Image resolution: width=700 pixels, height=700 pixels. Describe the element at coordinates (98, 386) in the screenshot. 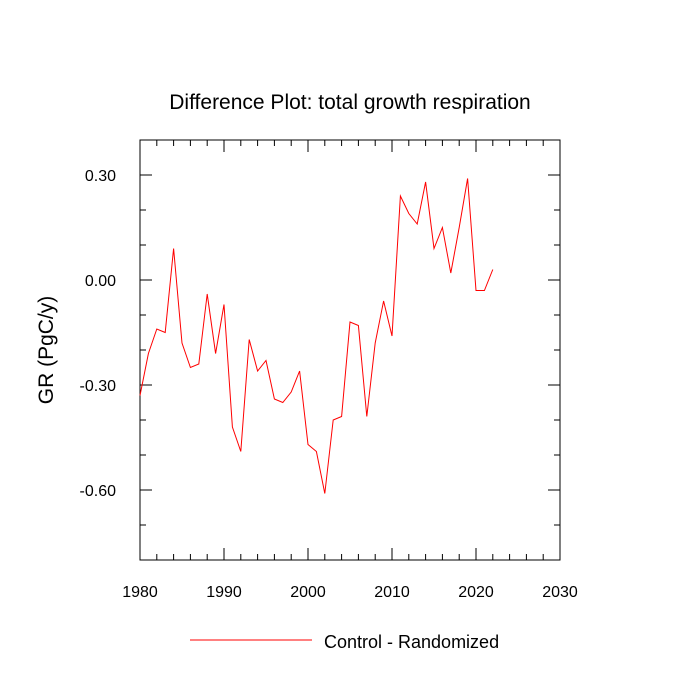

I see `y-tick-label: -0.30` at that location.